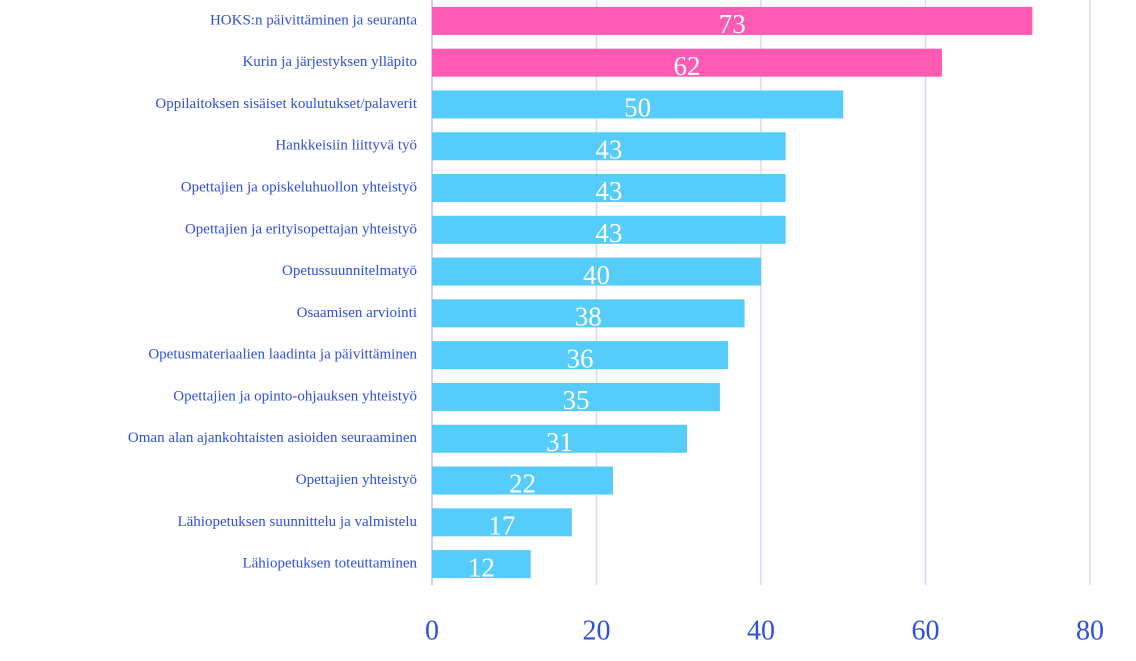 This screenshot has width=1136, height=661. I want to click on category-label: Kurin ja järjestyksen ylläpito, so click(329, 62).